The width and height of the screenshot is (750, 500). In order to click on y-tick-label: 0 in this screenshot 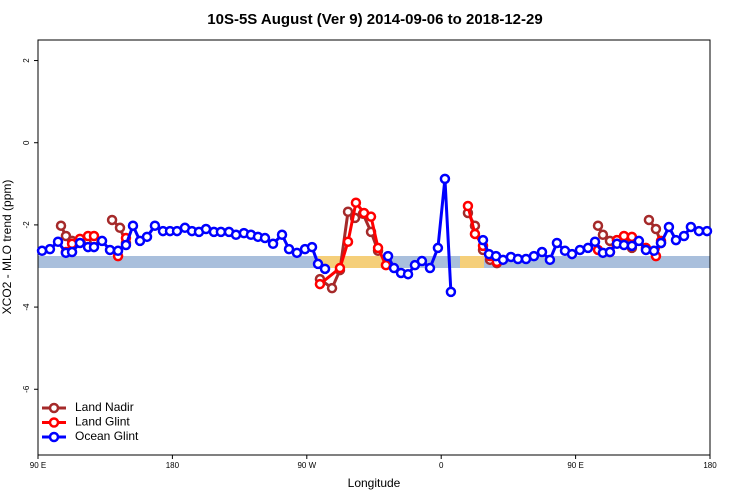, I will do `click(26, 142)`.